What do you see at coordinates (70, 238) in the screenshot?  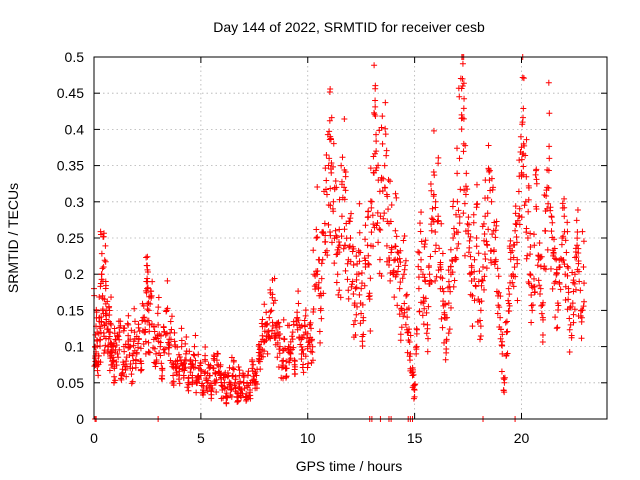 I see `y-tick-label: 0.25` at bounding box center [70, 238].